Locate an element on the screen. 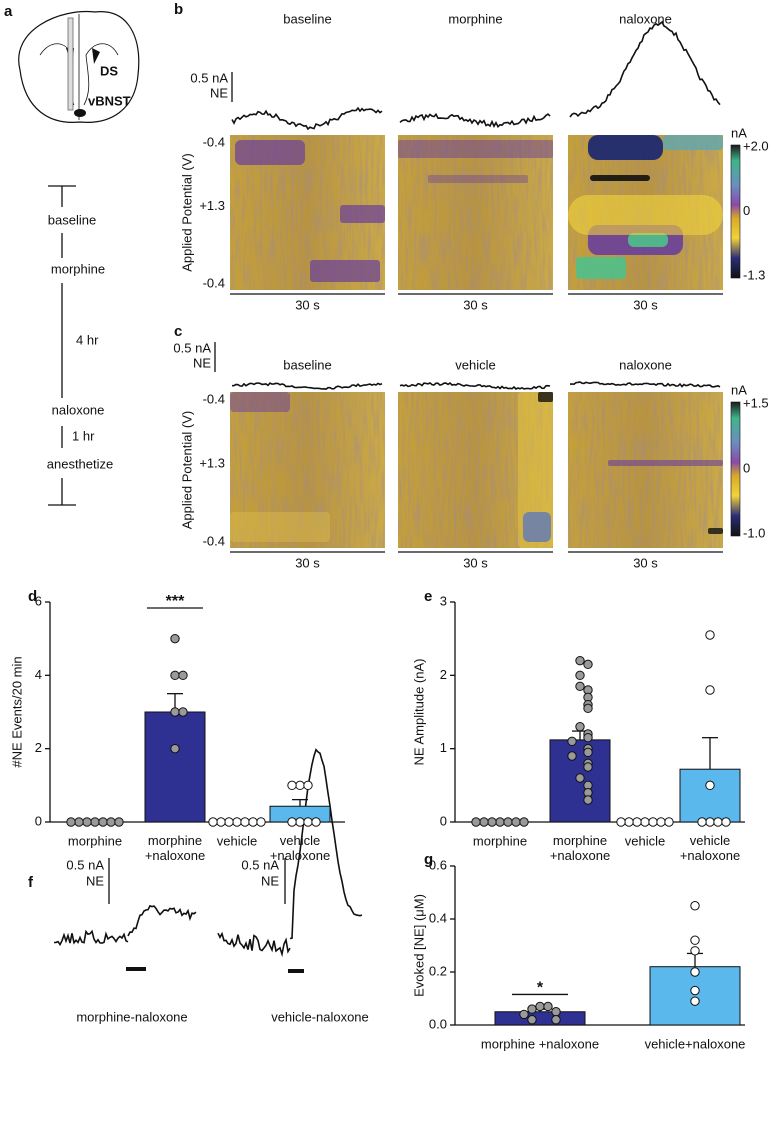  time-label: 30 s is located at coordinates (645, 304).